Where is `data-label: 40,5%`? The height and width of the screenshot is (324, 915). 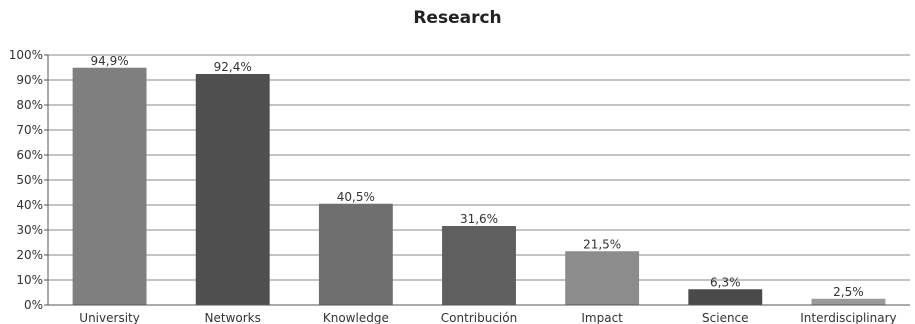
data-label: 40,5% is located at coordinates (356, 197).